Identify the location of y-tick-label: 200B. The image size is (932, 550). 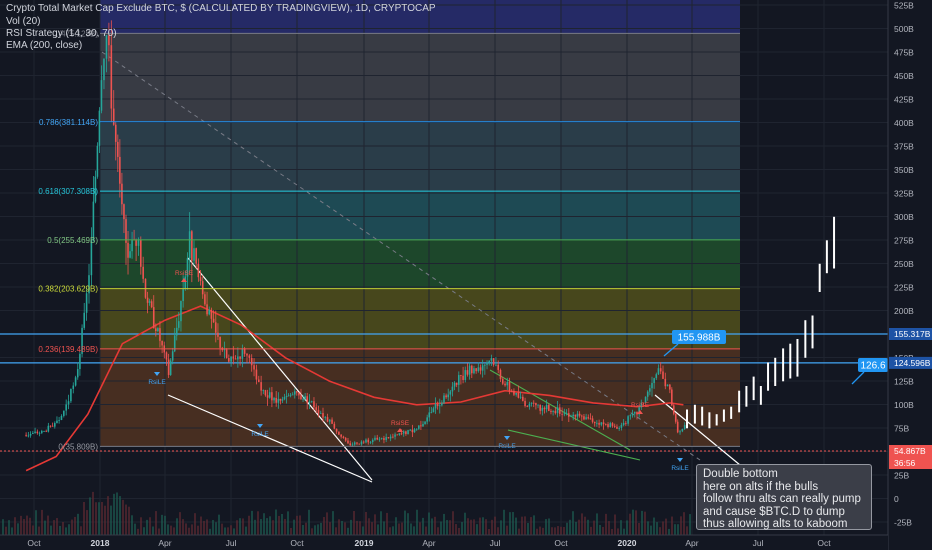
(904, 311).